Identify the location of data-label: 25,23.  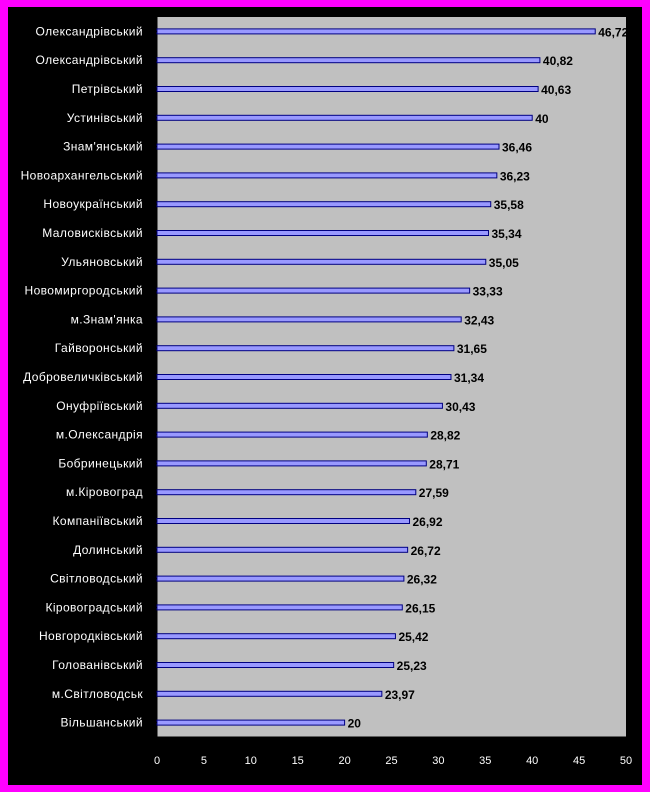
(412, 666).